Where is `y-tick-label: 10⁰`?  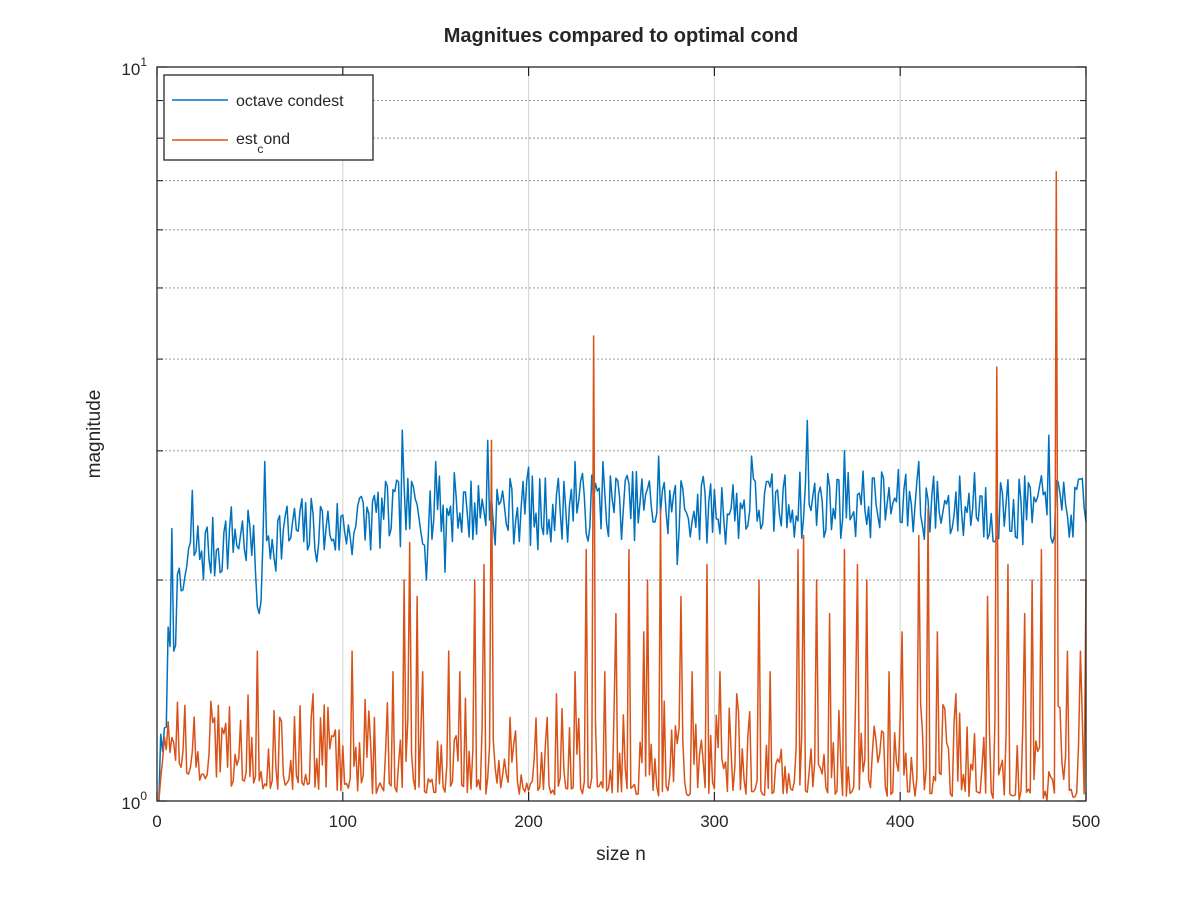
y-tick-label: 10⁰ is located at coordinates (134, 801).